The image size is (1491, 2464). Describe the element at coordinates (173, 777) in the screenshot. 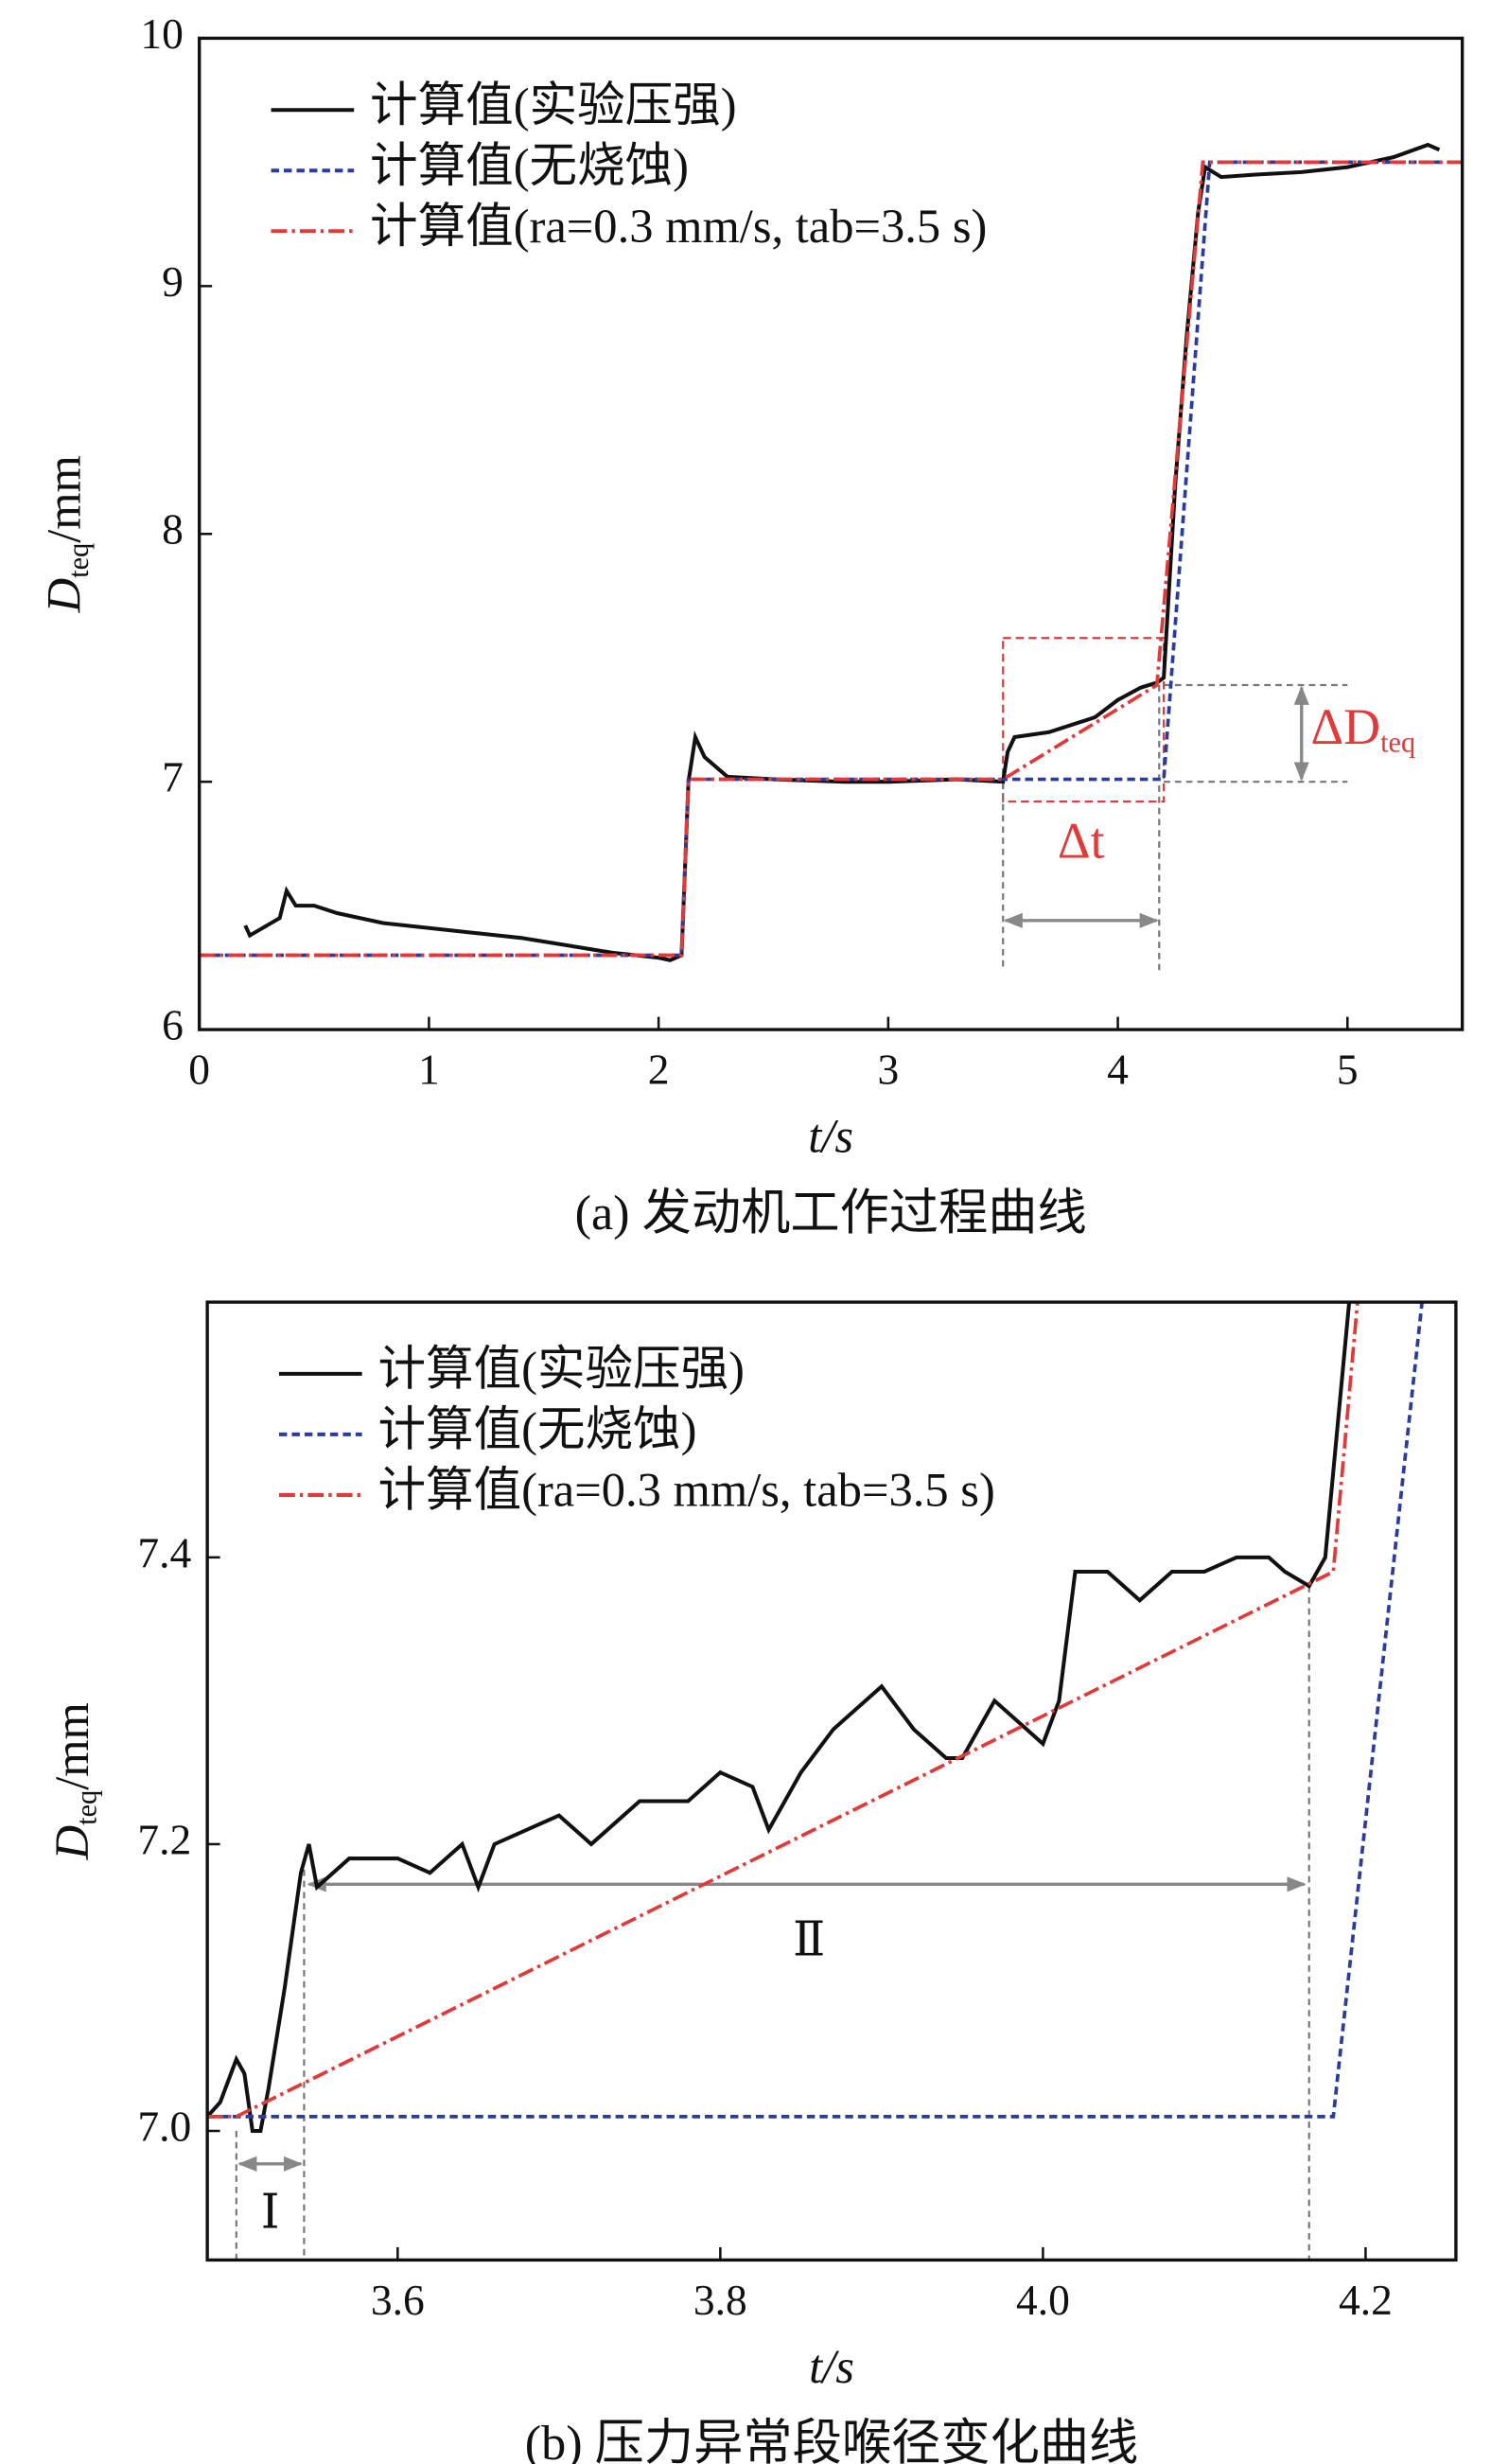

I see `y-tick-label: 7` at that location.